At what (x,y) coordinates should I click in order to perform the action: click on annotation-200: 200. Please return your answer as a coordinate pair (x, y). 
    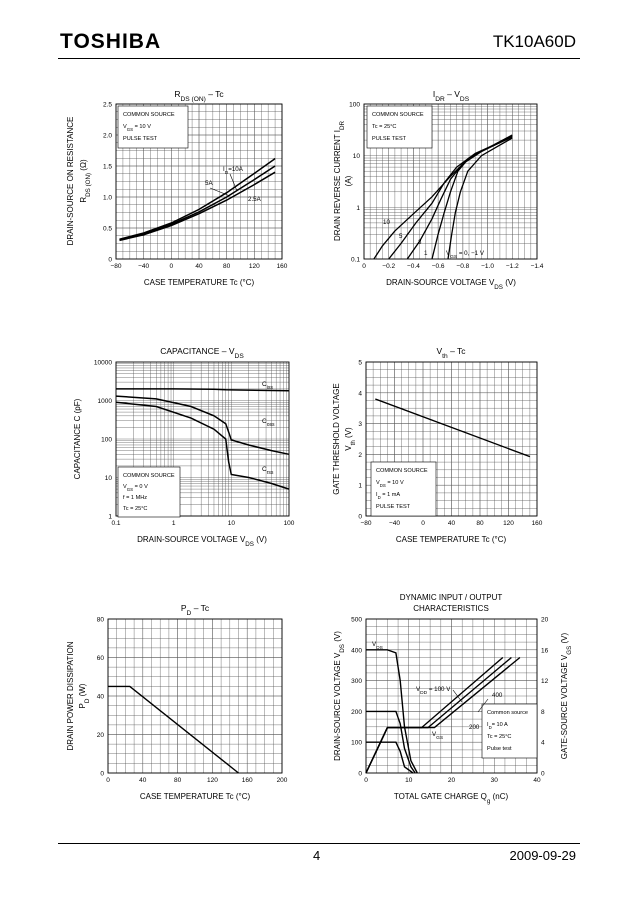
    Looking at the image, I should click on (474, 727).